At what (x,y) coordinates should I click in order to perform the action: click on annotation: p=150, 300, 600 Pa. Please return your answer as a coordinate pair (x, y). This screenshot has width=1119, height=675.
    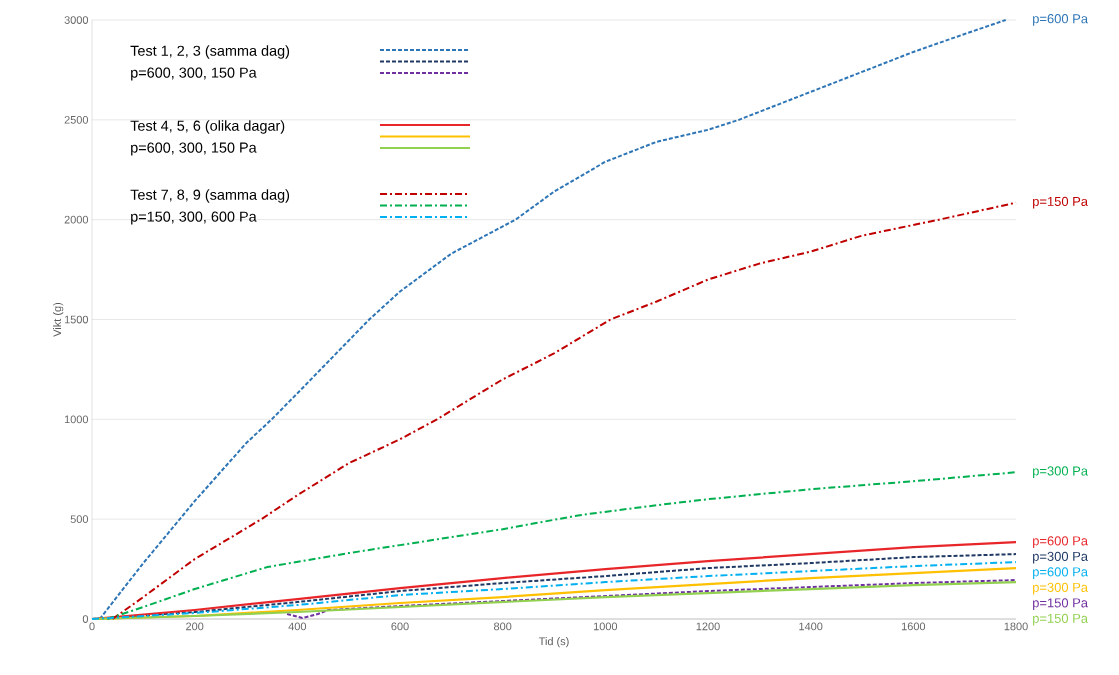
    Looking at the image, I should click on (194, 218).